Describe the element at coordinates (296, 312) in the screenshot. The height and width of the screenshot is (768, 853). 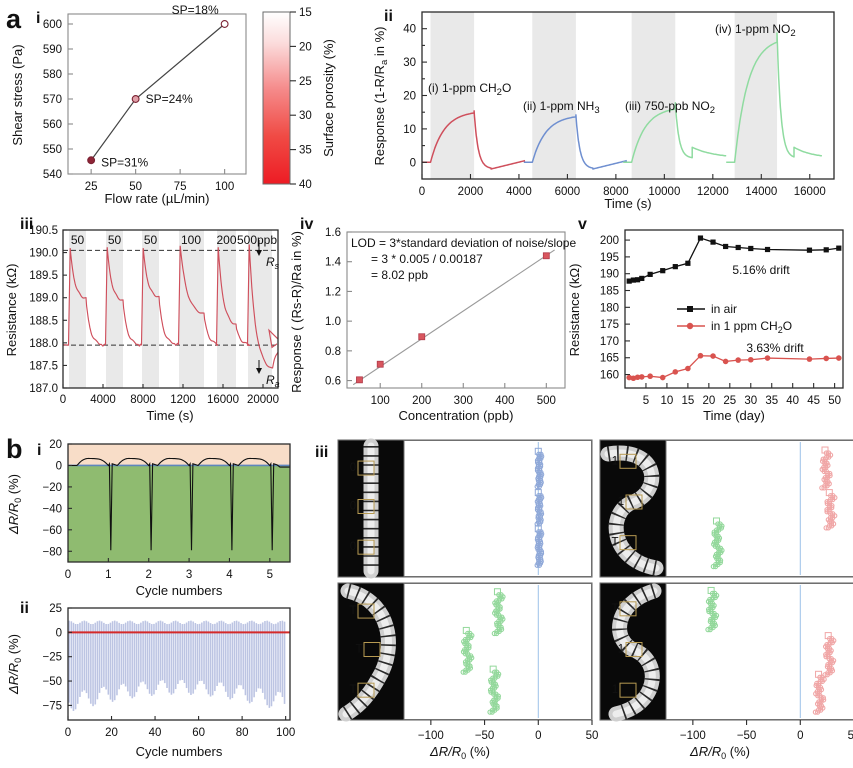
I see `y-axis-label: Response ( (Rs-R)/Ra in %)` at that location.